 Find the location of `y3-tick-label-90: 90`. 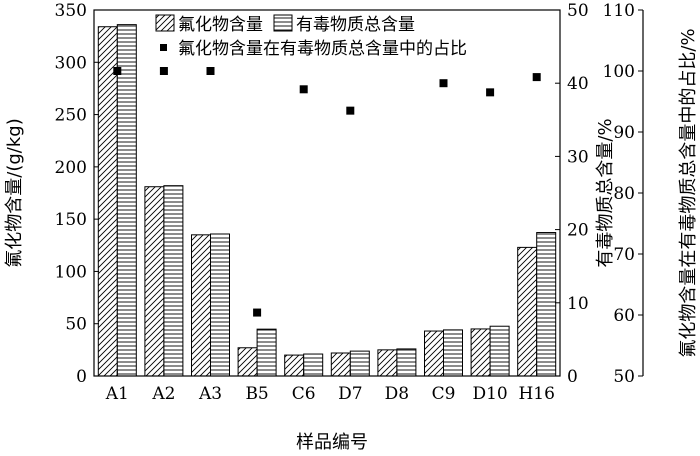

y3-tick-label-90: 90 is located at coordinates (624, 133).